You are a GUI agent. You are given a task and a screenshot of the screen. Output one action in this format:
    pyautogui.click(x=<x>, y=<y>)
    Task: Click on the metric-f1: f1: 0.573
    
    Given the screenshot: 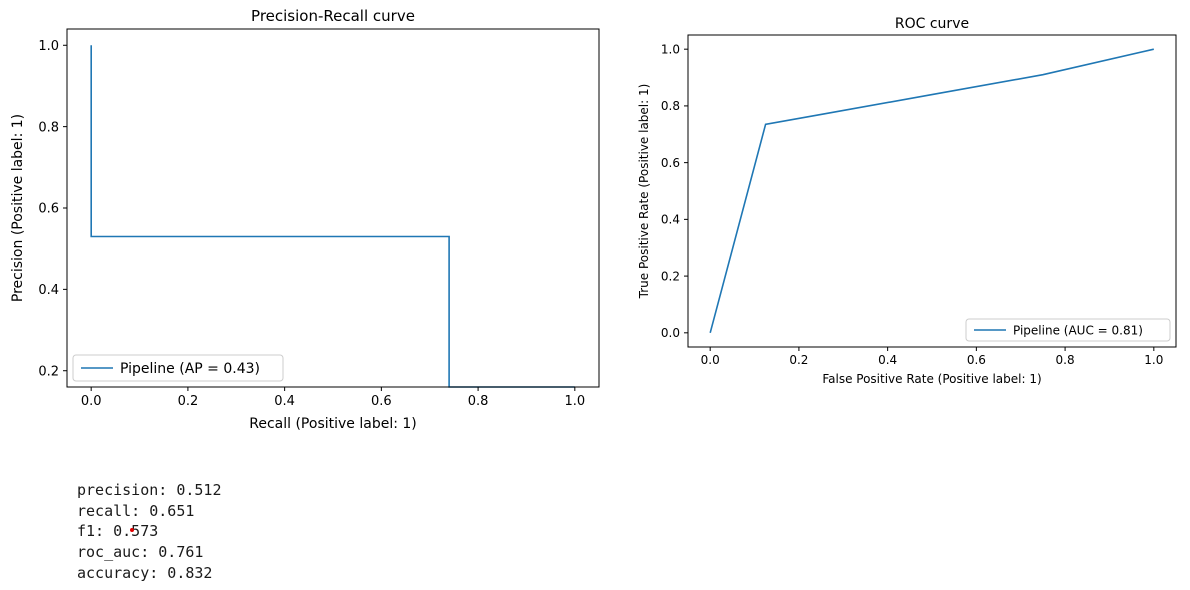 What is the action you would take?
    pyautogui.click(x=118, y=531)
    